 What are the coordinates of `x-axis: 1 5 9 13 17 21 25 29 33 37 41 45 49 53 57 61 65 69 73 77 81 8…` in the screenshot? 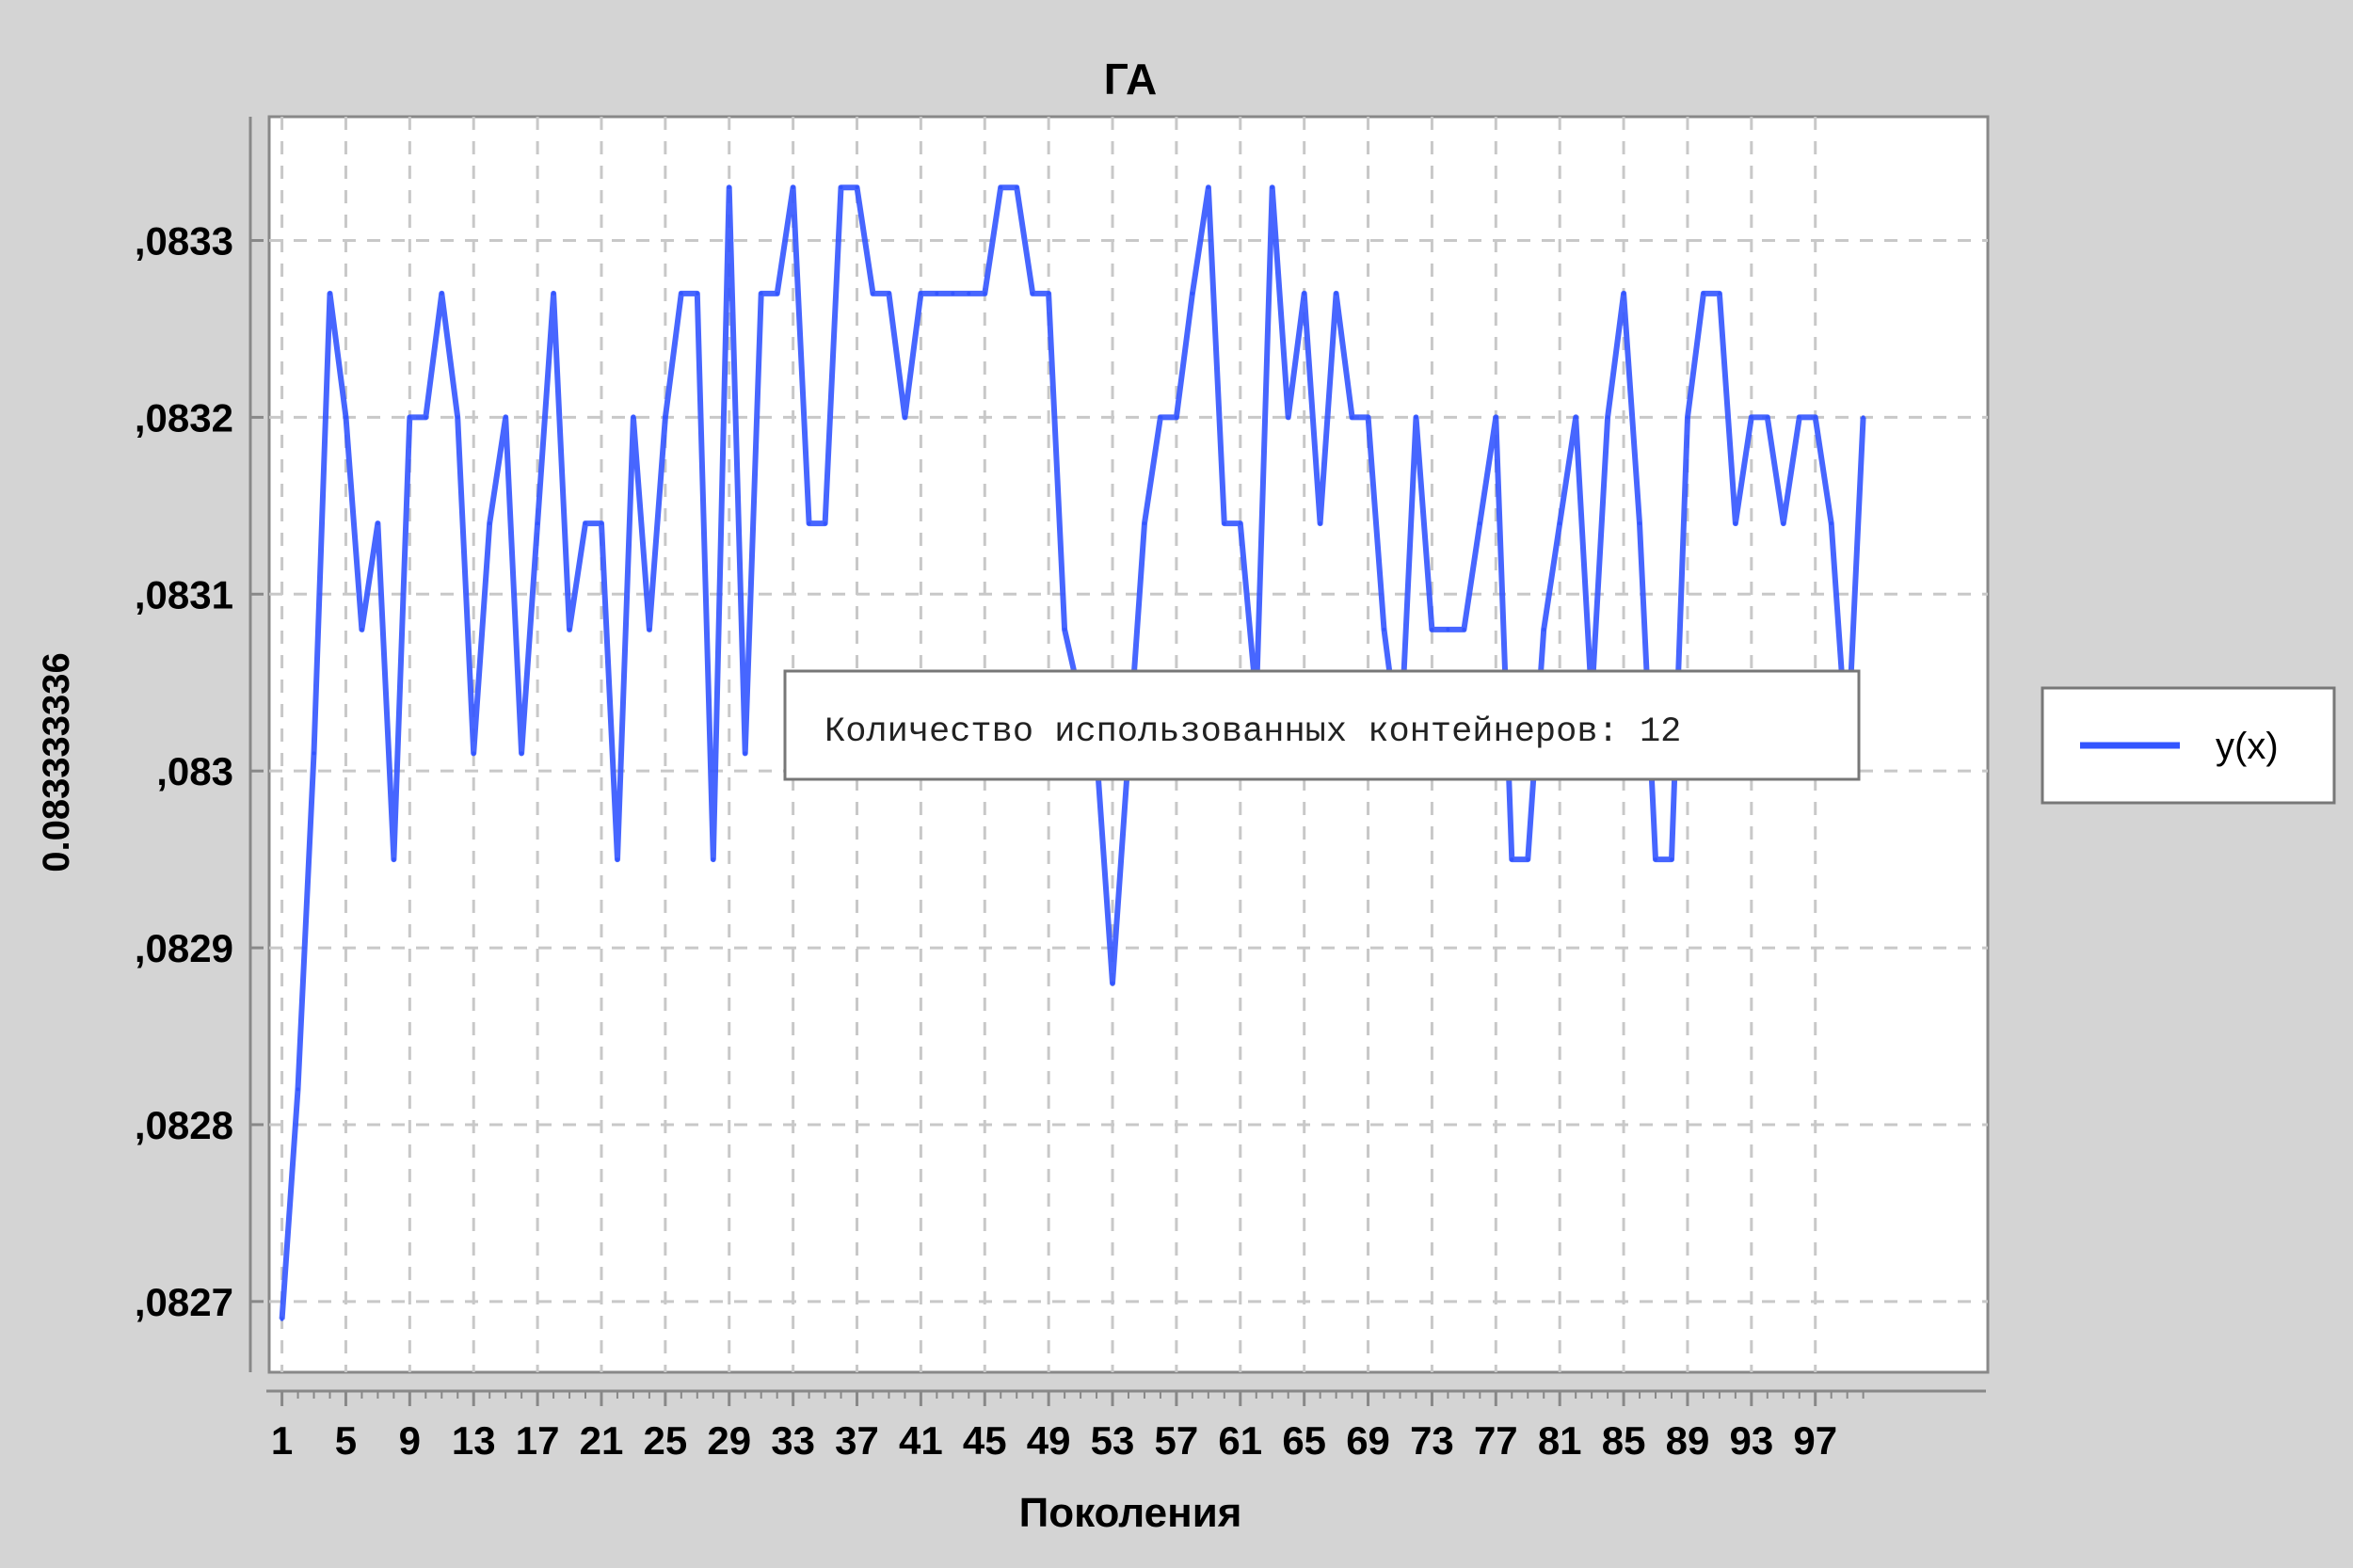 It's located at (1126, 1426).